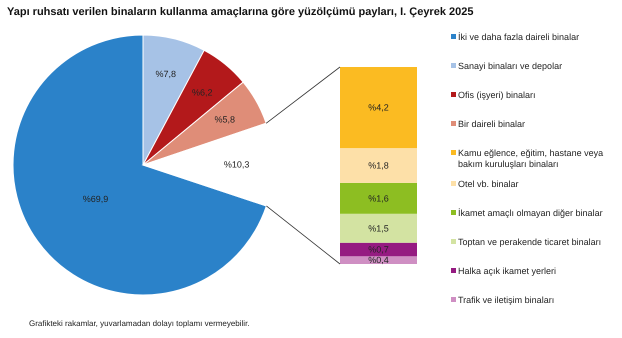 The height and width of the screenshot is (338, 622). Describe the element at coordinates (240, 12) in the screenshot. I see `chart-title: Yapı ruhsatı verilen binaların kullanma amaçlarına göre yüzölçümü payları, I. Çeyrek 2025` at that location.